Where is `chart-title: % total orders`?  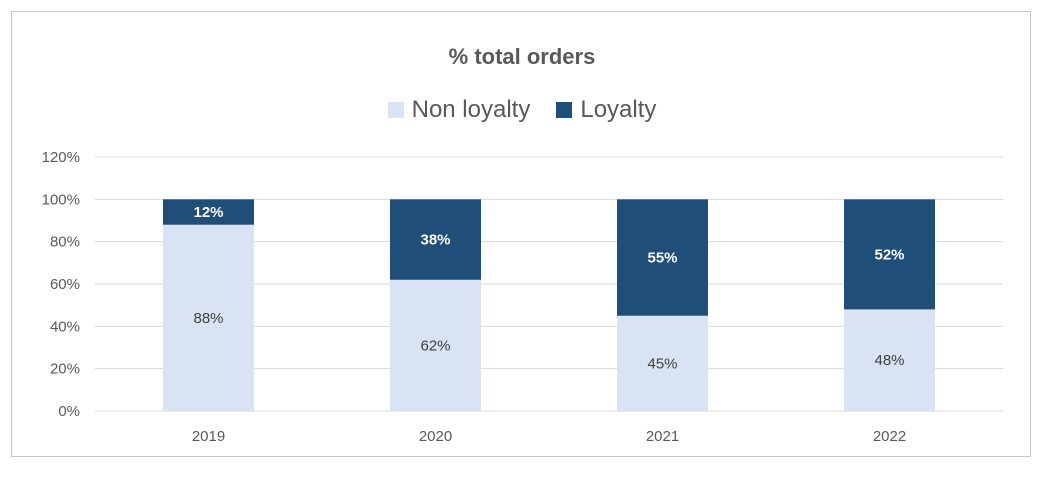
chart-title: % total orders is located at coordinates (522, 56).